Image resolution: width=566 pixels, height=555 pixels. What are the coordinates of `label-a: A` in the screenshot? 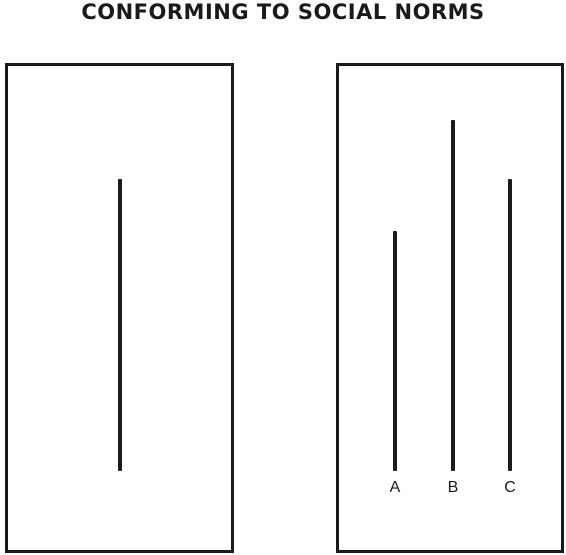 It's located at (395, 488).